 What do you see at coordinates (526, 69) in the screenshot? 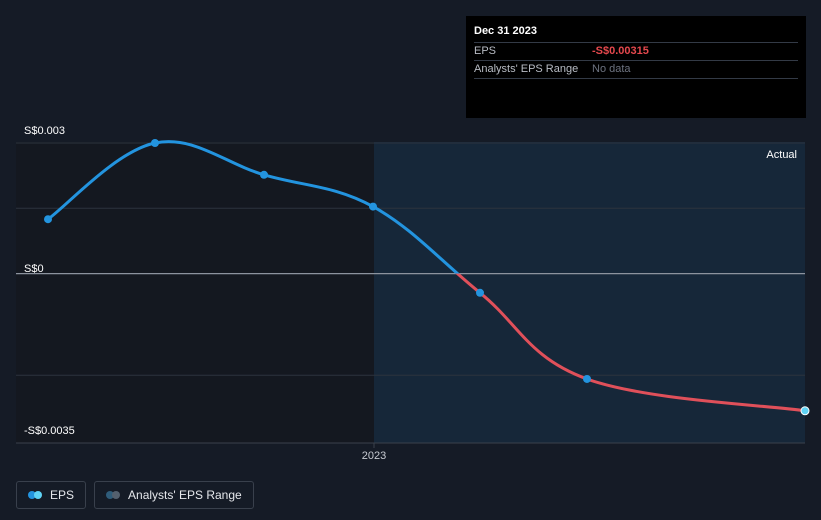
I see `tooltip-range-label: Analysts' EPS Range` at bounding box center [526, 69].